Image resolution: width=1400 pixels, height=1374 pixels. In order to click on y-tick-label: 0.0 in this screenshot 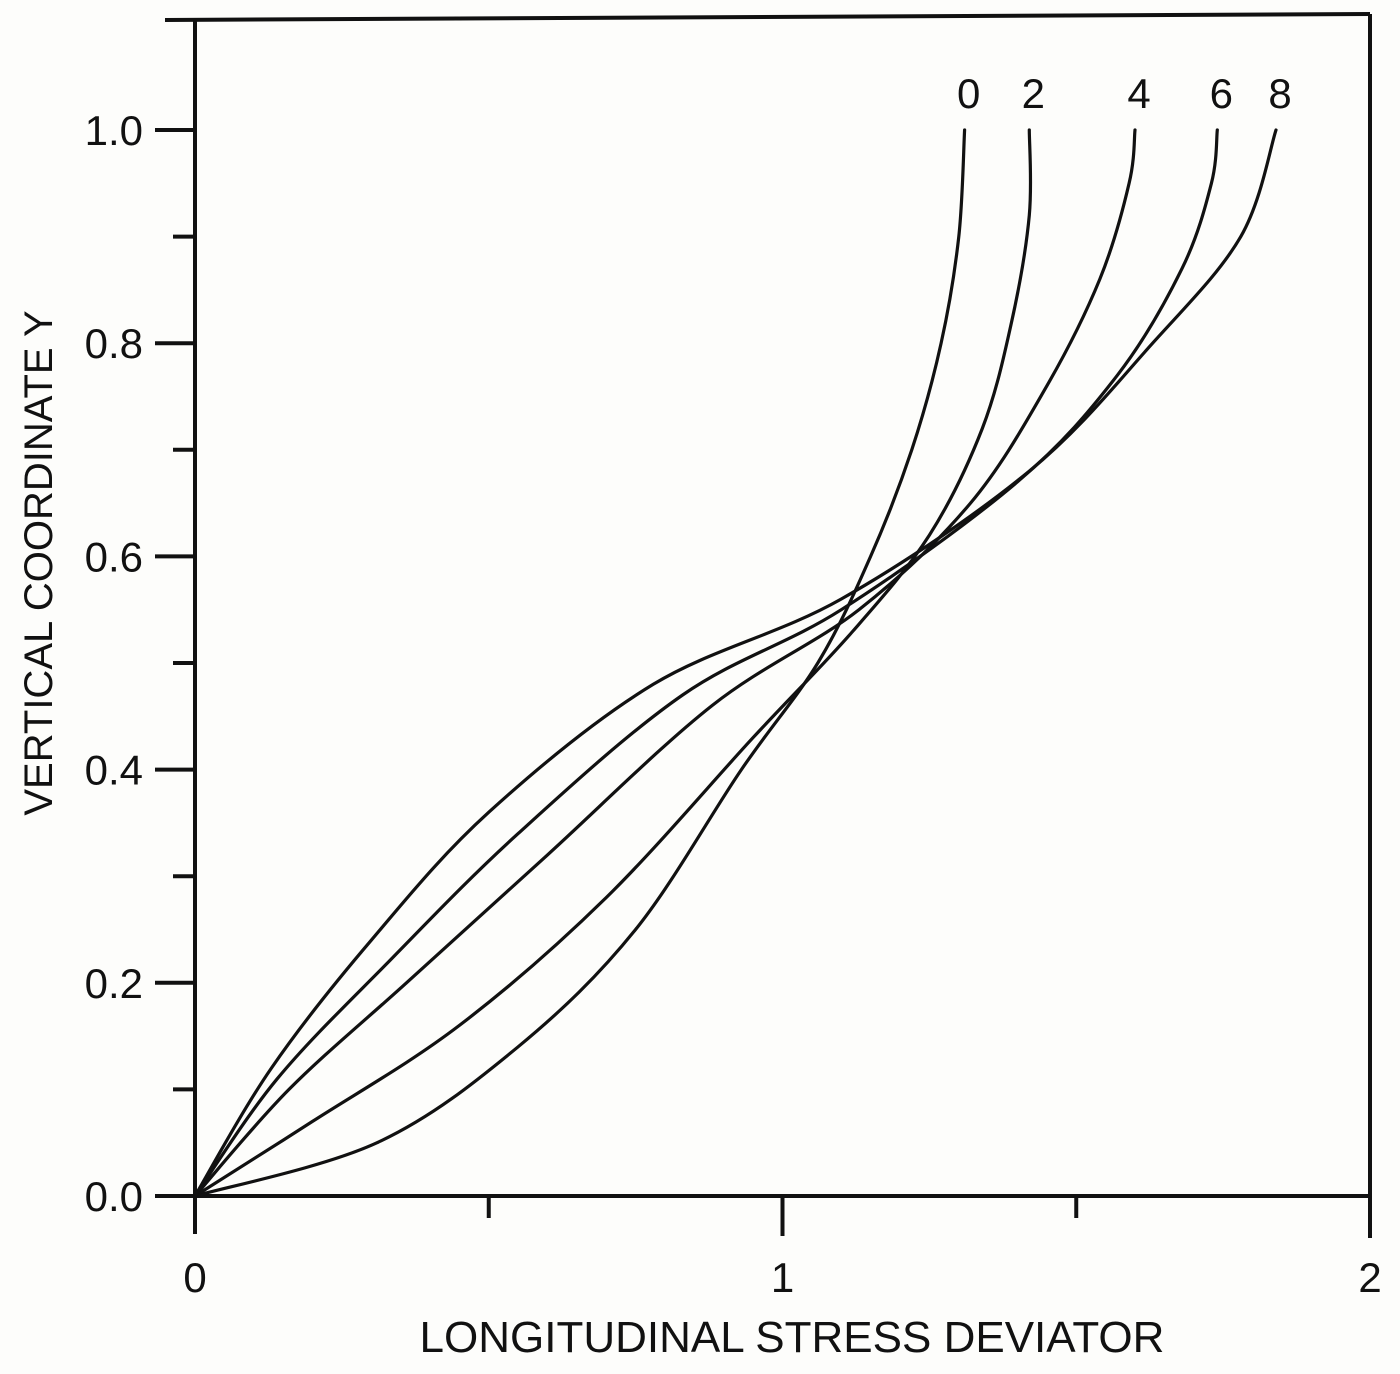, I will do `click(114, 1196)`.